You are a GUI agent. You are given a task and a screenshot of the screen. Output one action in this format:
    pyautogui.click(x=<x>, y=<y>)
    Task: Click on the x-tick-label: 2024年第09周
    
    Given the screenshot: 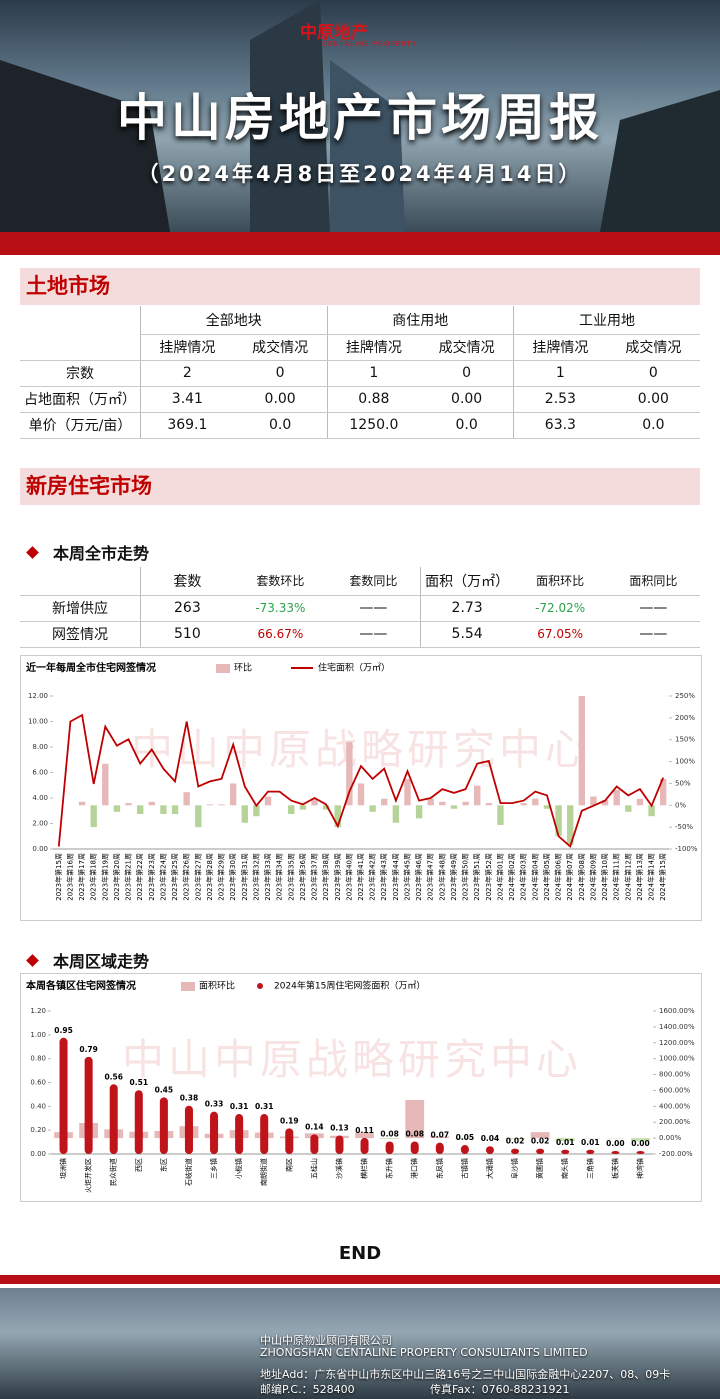 What is the action you would take?
    pyautogui.click(x=592, y=877)
    